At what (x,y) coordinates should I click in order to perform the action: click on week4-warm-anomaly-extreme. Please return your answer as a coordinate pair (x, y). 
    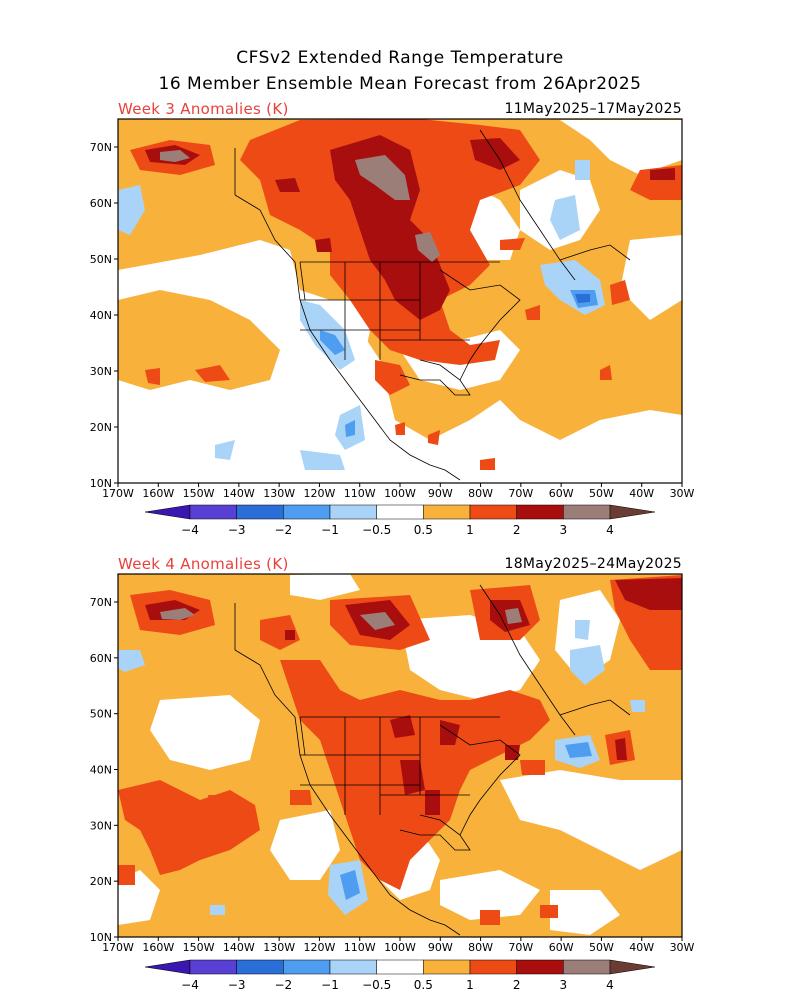
    Looking at the image, I should click on (341, 619).